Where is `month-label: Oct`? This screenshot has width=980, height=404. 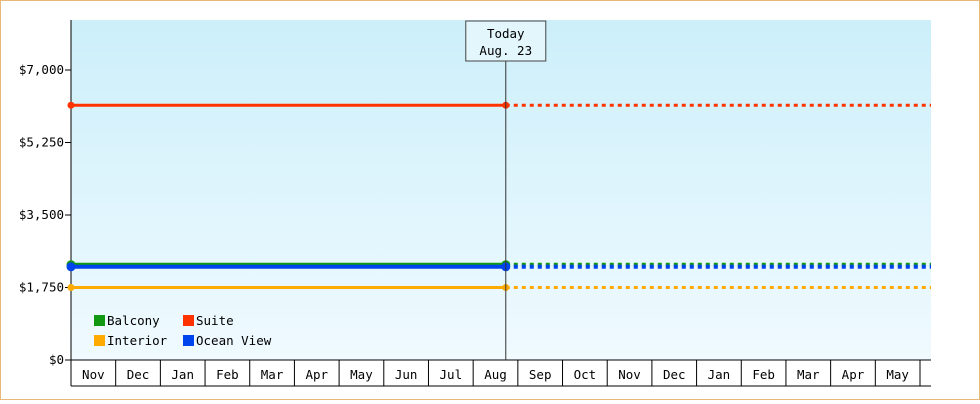
month-label: Oct is located at coordinates (585, 374).